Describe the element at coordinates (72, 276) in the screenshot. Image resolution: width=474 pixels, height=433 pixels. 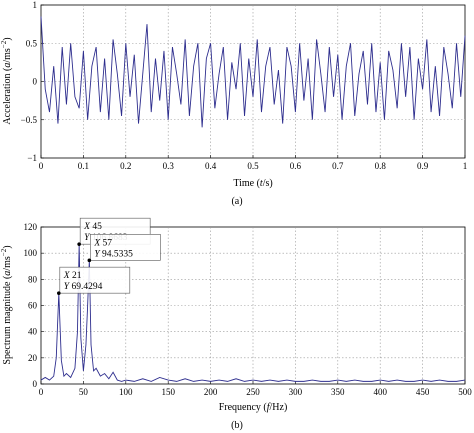
I see `chart-b-datatip-x: X 21` at that location.